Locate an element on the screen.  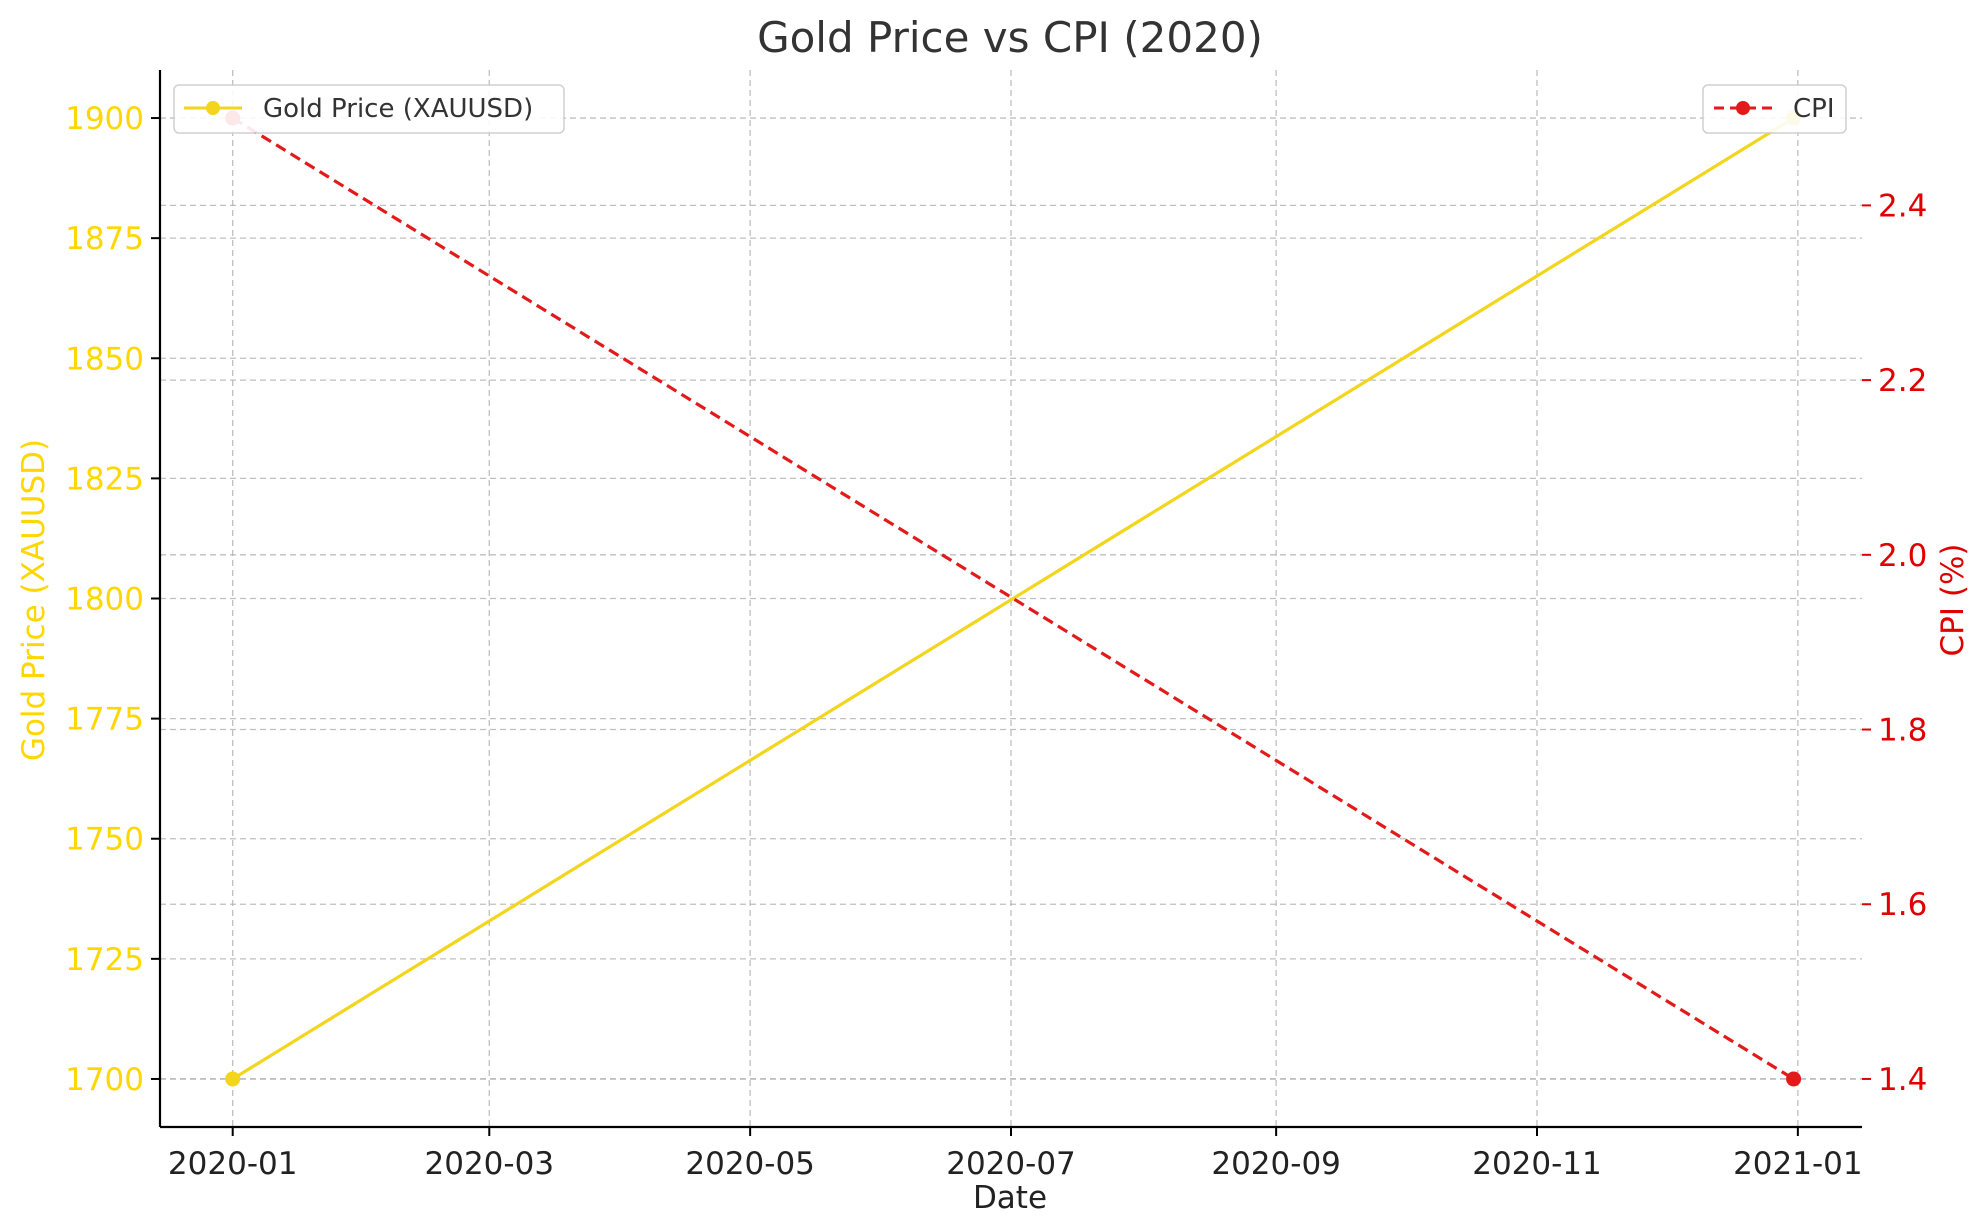
y-left-tick-label-1: 1725 is located at coordinates (104, 960).